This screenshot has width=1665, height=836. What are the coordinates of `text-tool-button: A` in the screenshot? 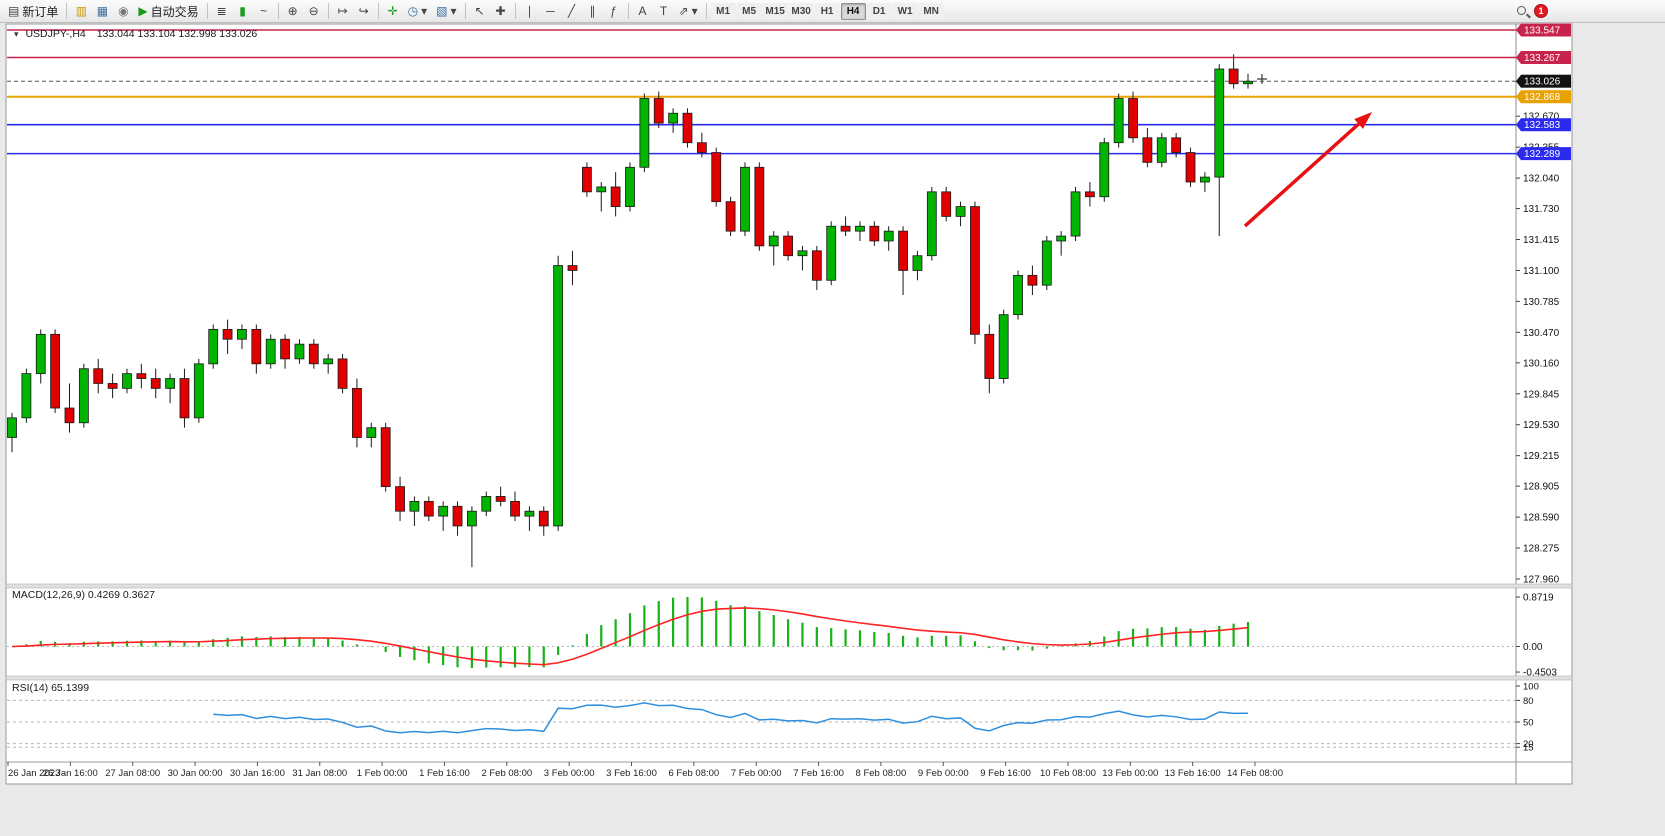 It's located at (643, 11).